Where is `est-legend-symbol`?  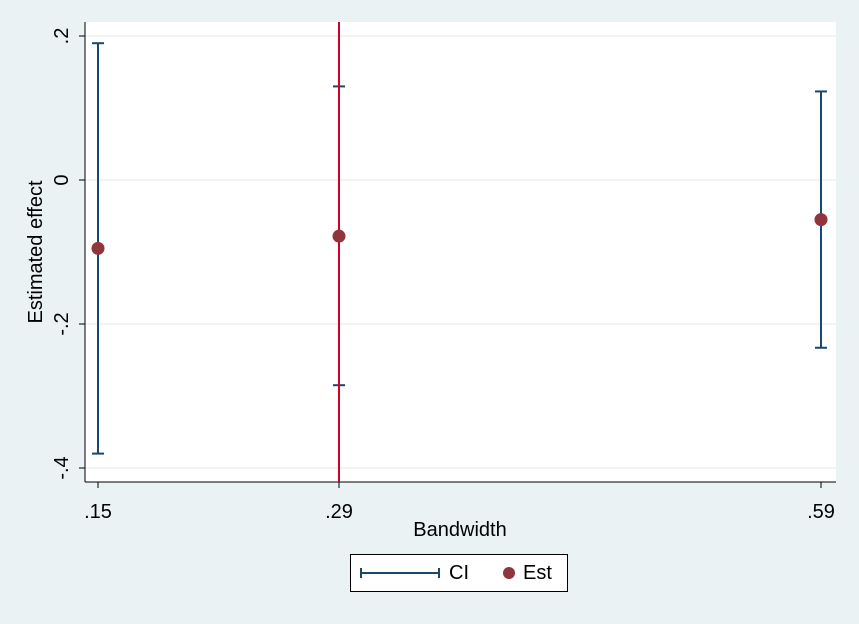 est-legend-symbol is located at coordinates (509, 573).